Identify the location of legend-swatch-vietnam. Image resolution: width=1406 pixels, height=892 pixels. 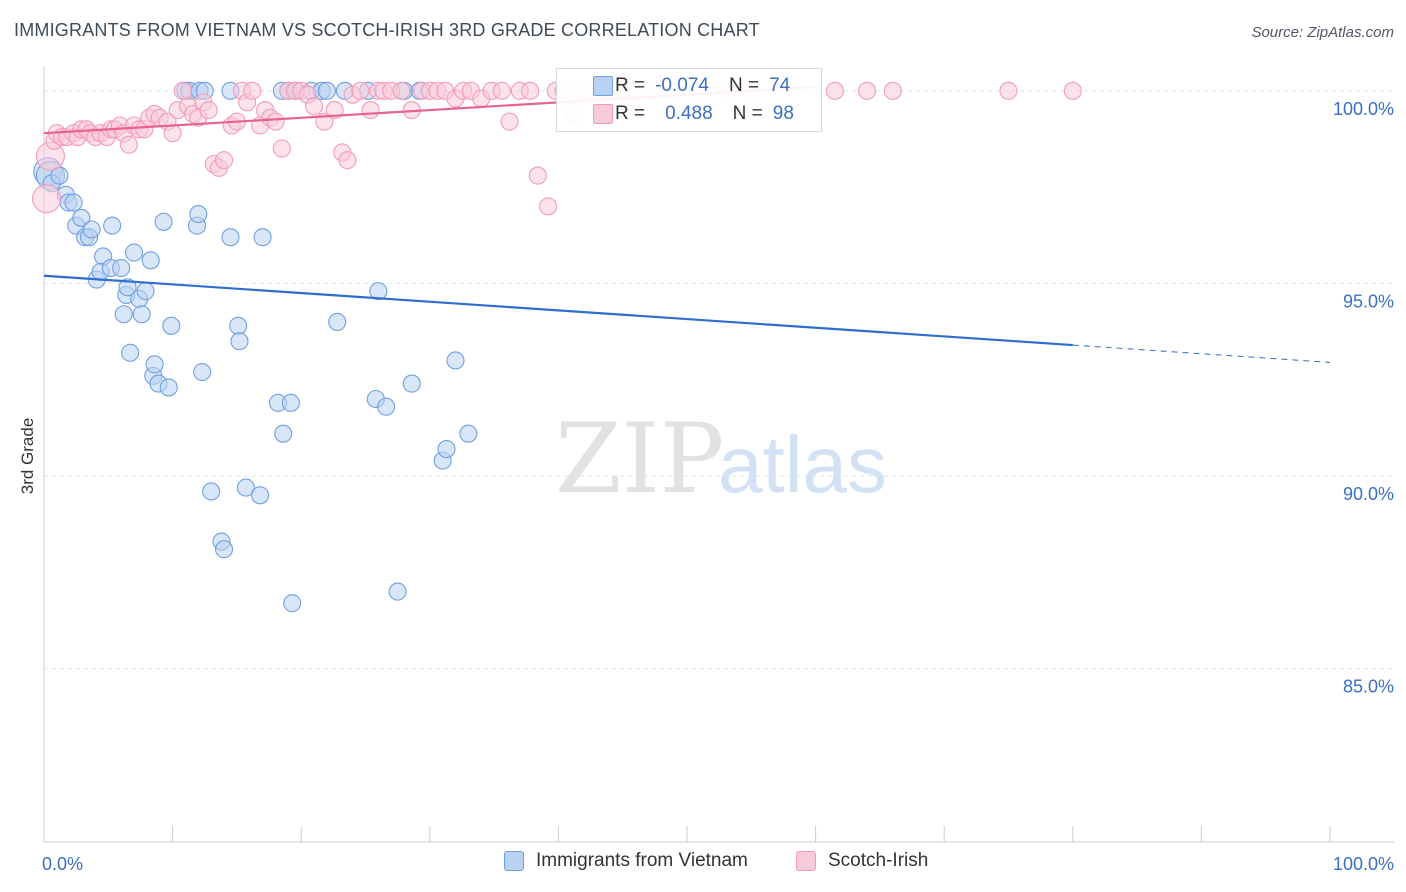
(514, 861).